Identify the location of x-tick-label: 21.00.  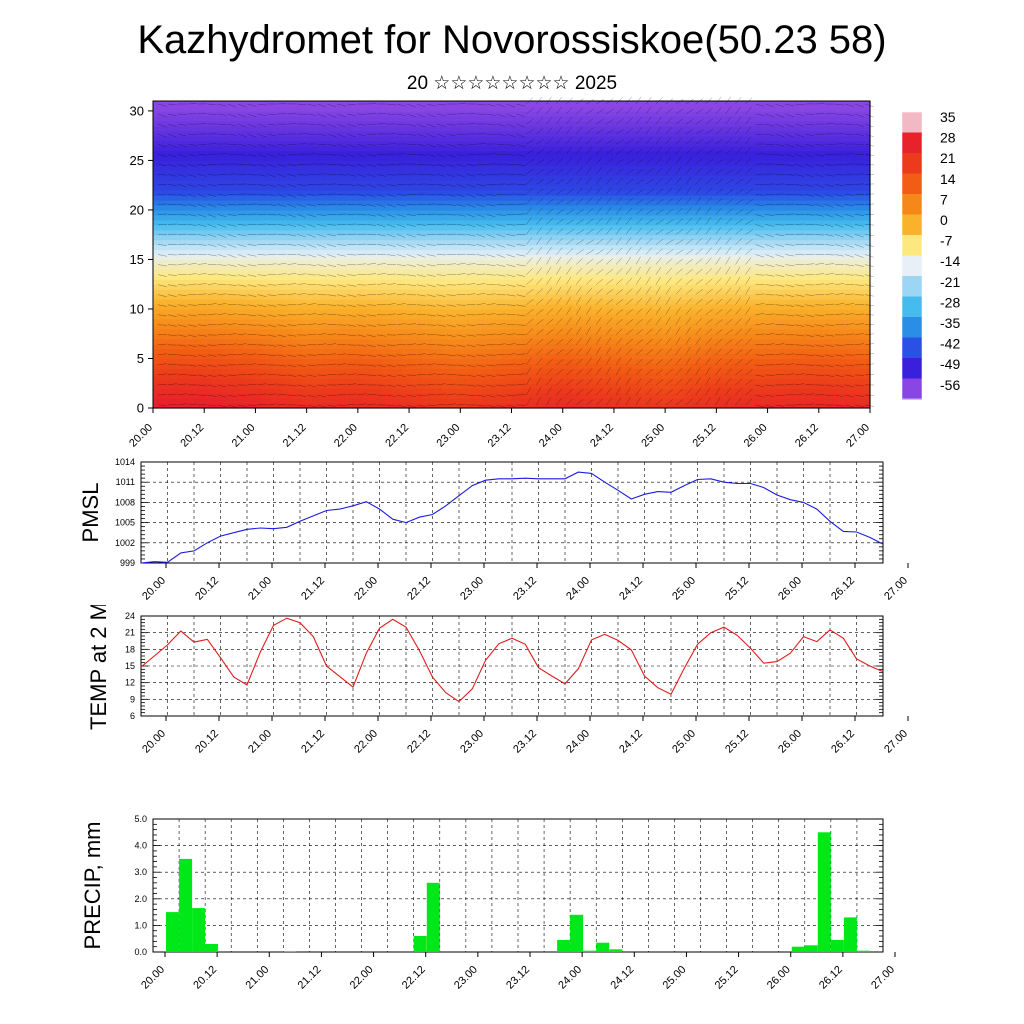
(244, 436).